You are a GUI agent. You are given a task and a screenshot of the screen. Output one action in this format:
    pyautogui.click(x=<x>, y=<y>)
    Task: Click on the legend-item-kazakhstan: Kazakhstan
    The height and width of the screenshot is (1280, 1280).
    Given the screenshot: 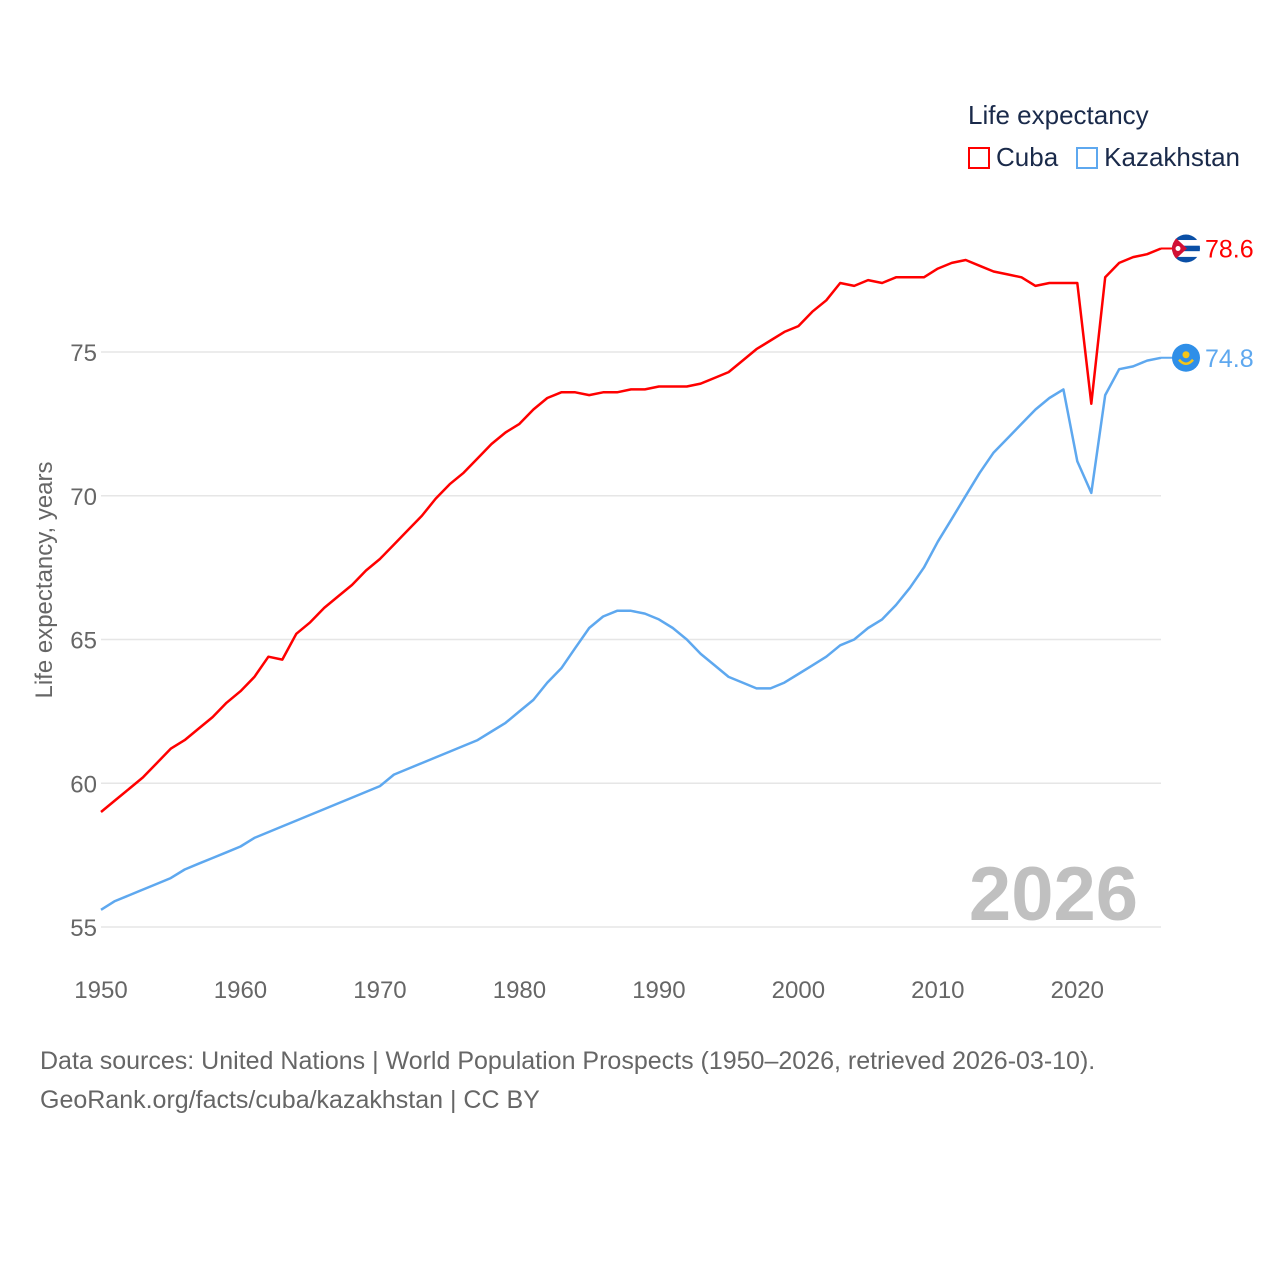 What is the action you would take?
    pyautogui.click(x=1158, y=157)
    